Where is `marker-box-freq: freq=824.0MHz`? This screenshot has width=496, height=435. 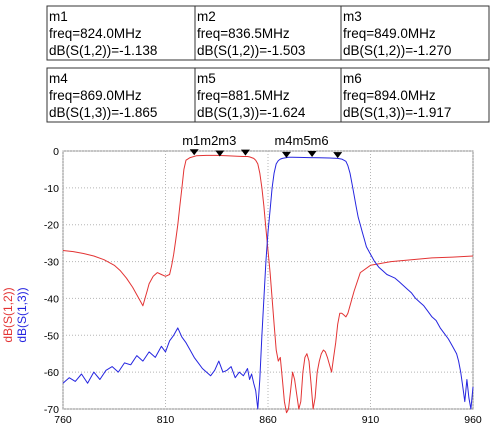 marker-box-freq: freq=824.0MHz is located at coordinates (95, 33).